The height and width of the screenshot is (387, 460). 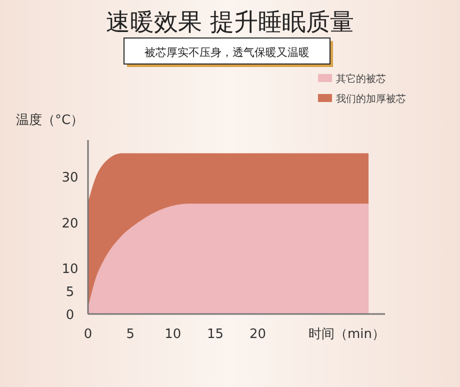 I want to click on x-tick-label: 10, so click(x=173, y=334).